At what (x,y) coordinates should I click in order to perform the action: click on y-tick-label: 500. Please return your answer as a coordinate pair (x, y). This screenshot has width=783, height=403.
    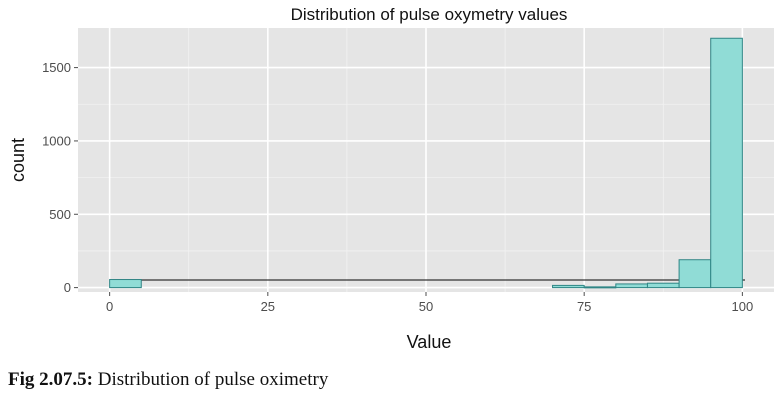
    Looking at the image, I should click on (60, 214).